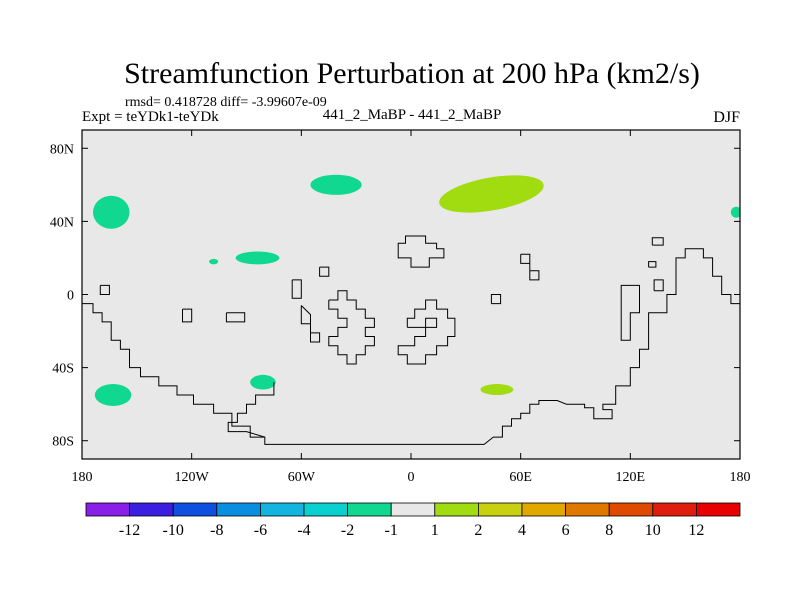  What do you see at coordinates (192, 477) in the screenshot?
I see `x-tick-label: 120W` at bounding box center [192, 477].